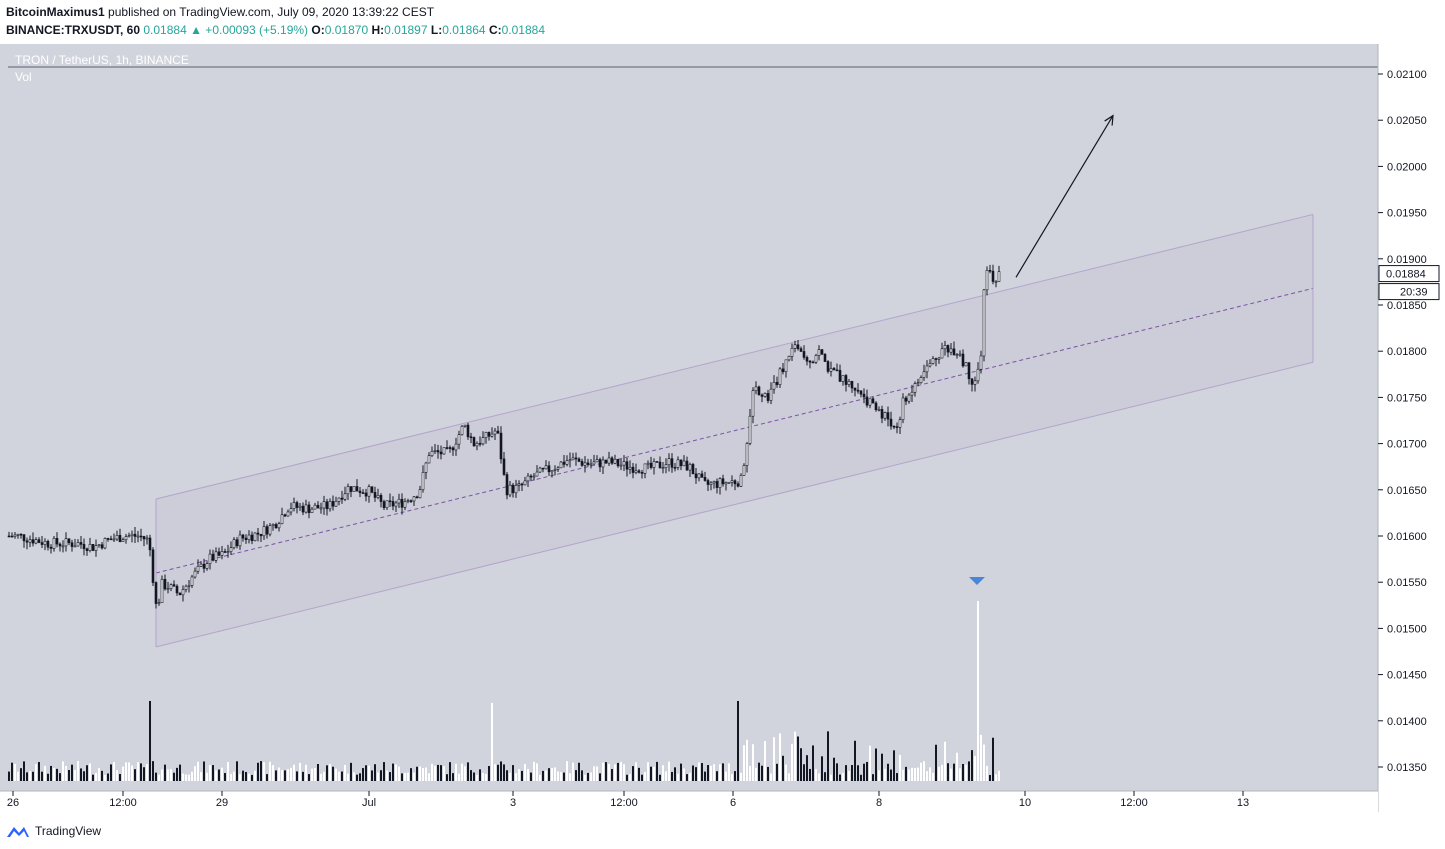 This screenshot has height=849, width=1445. I want to click on time-axis, so click(689, 801).